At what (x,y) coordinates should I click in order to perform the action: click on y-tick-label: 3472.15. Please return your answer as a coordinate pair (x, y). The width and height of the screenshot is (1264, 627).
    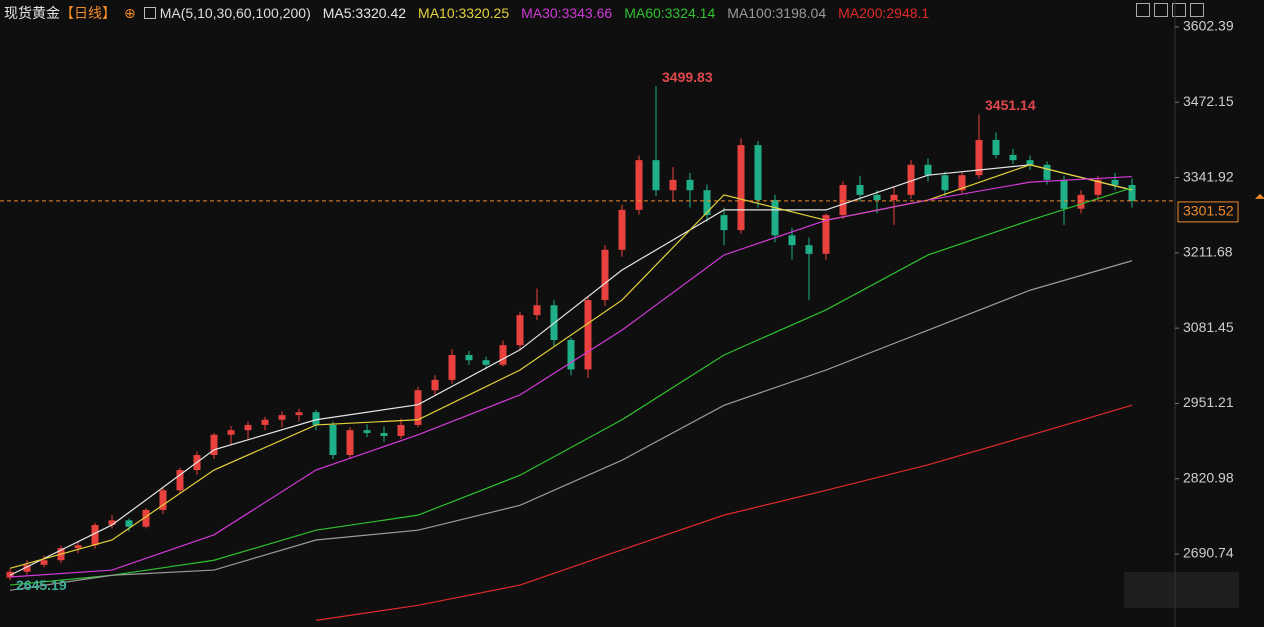
    Looking at the image, I should click on (1208, 101).